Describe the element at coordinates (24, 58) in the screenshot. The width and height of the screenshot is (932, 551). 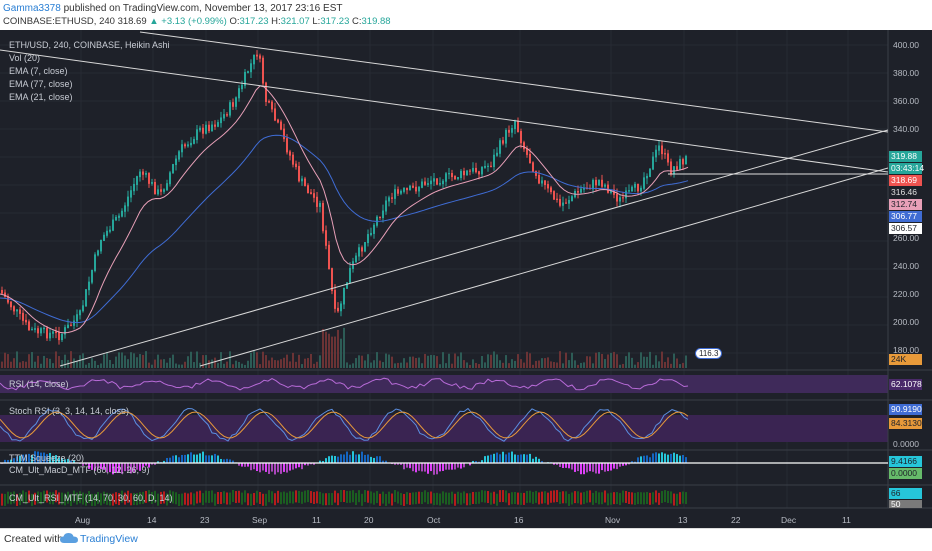
I see `legend-vol: Vol (20)` at that location.